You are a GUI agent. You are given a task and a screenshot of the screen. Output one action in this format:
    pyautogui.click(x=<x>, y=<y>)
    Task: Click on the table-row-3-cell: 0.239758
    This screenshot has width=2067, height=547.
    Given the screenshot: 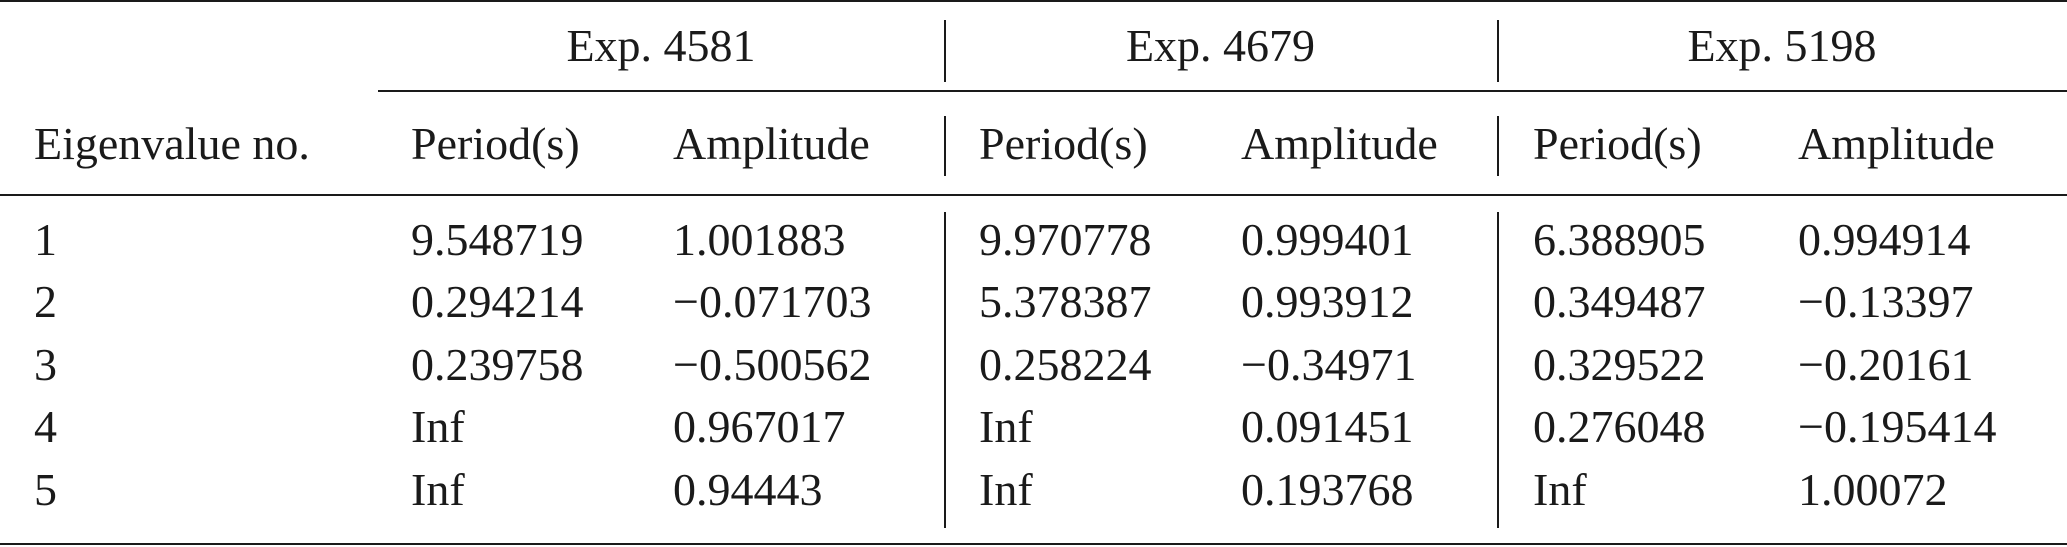 What is the action you would take?
    pyautogui.click(x=497, y=364)
    